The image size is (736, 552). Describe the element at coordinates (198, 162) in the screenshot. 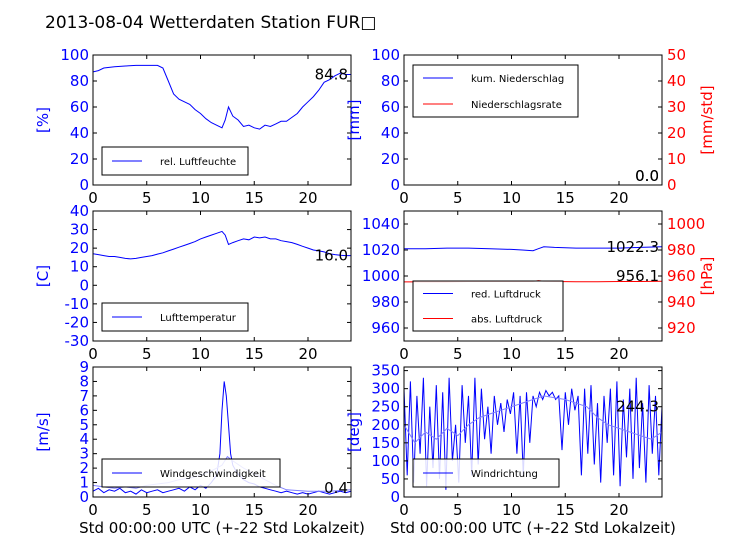

I see `legend-label: rel. Luftfeuchte` at that location.